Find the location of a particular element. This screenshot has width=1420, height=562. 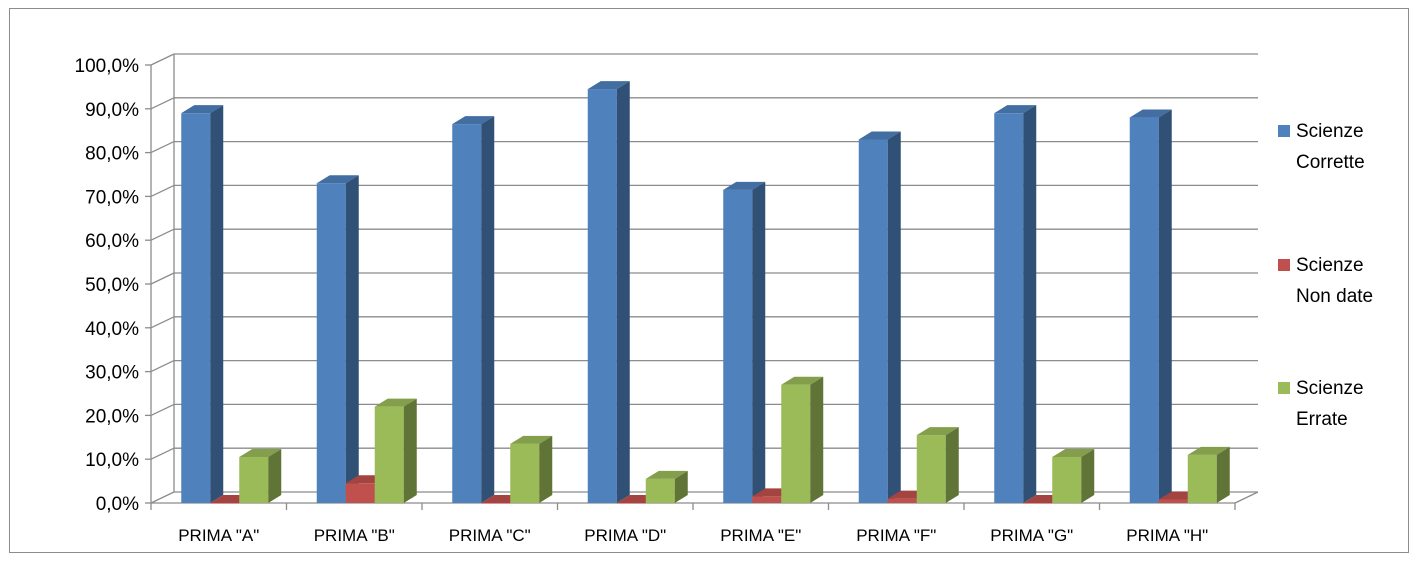

x-tick-label: PRIMA "G" is located at coordinates (1031, 535).